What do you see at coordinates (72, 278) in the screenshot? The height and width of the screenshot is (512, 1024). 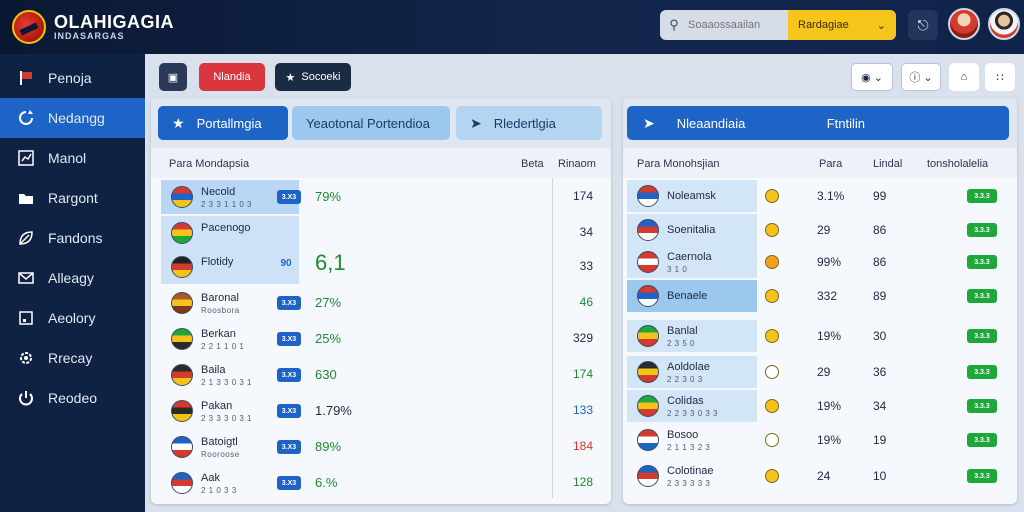 I see `sidebar-item-alleagy: Alleagy` at bounding box center [72, 278].